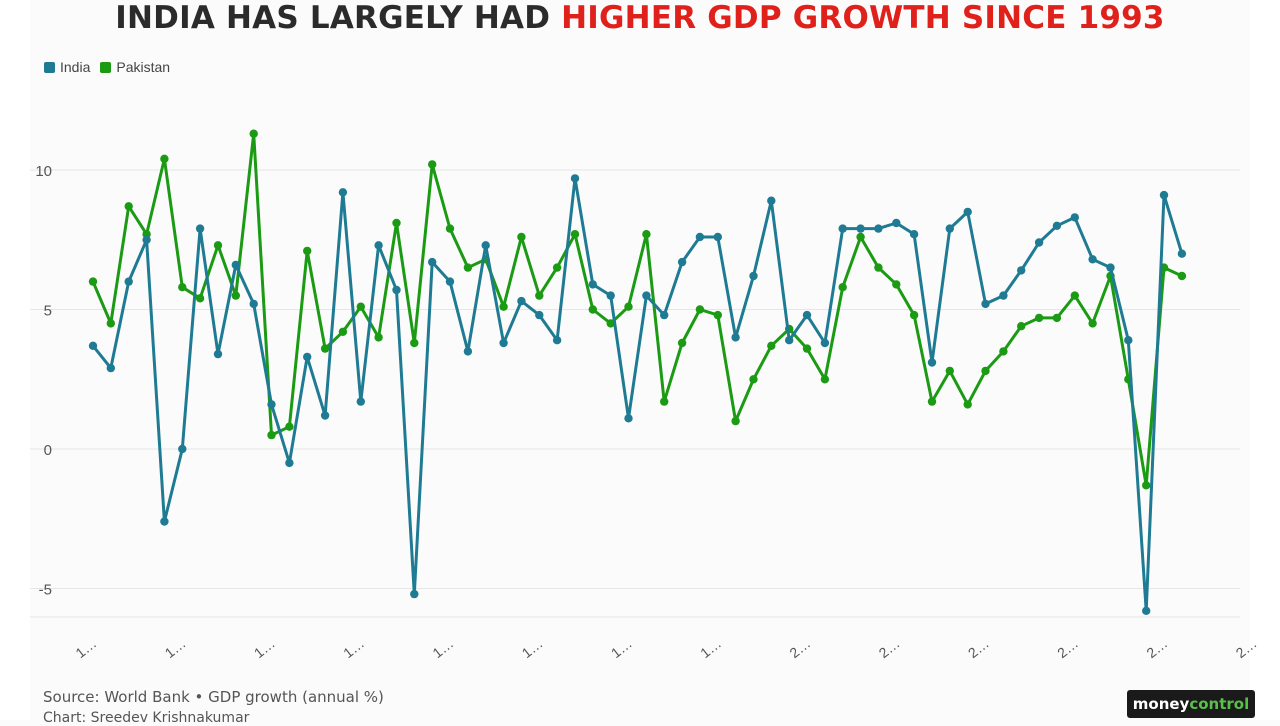 The width and height of the screenshot is (1280, 726). Describe the element at coordinates (67, 67) in the screenshot. I see `legend-item-india: India` at that location.